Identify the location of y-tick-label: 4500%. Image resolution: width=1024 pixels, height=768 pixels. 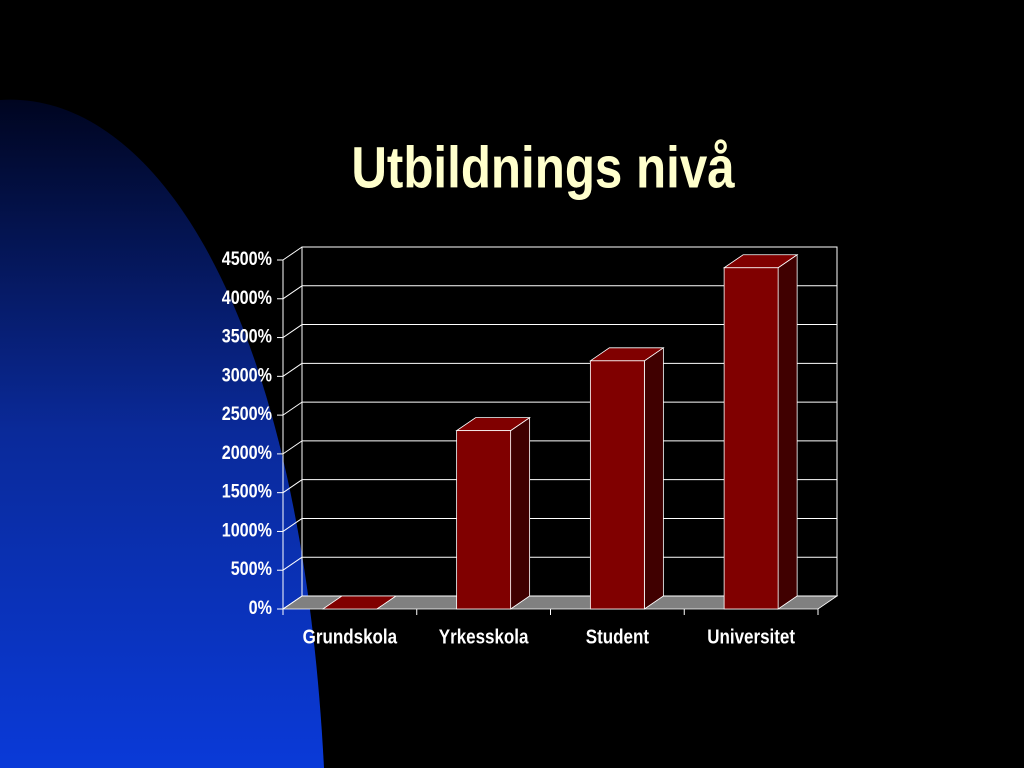
(247, 259).